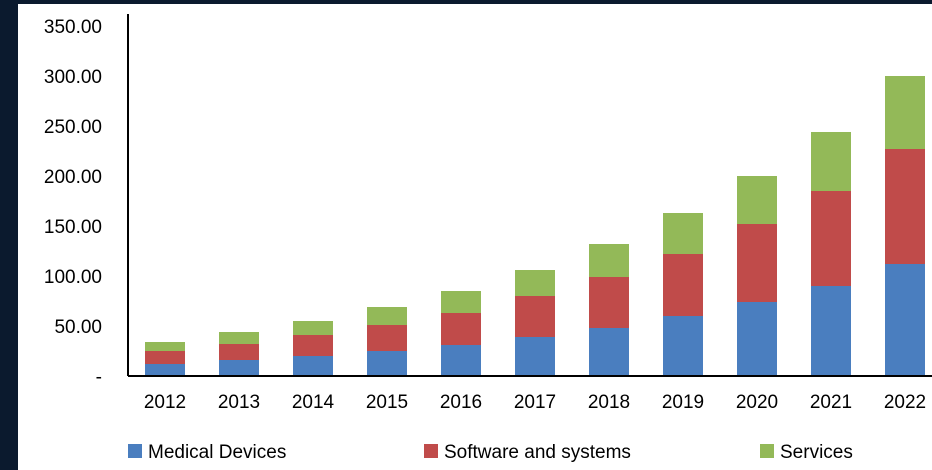 This screenshot has width=932, height=470. Describe the element at coordinates (217, 452) in the screenshot. I see `legend-label: Medical Devices` at that location.